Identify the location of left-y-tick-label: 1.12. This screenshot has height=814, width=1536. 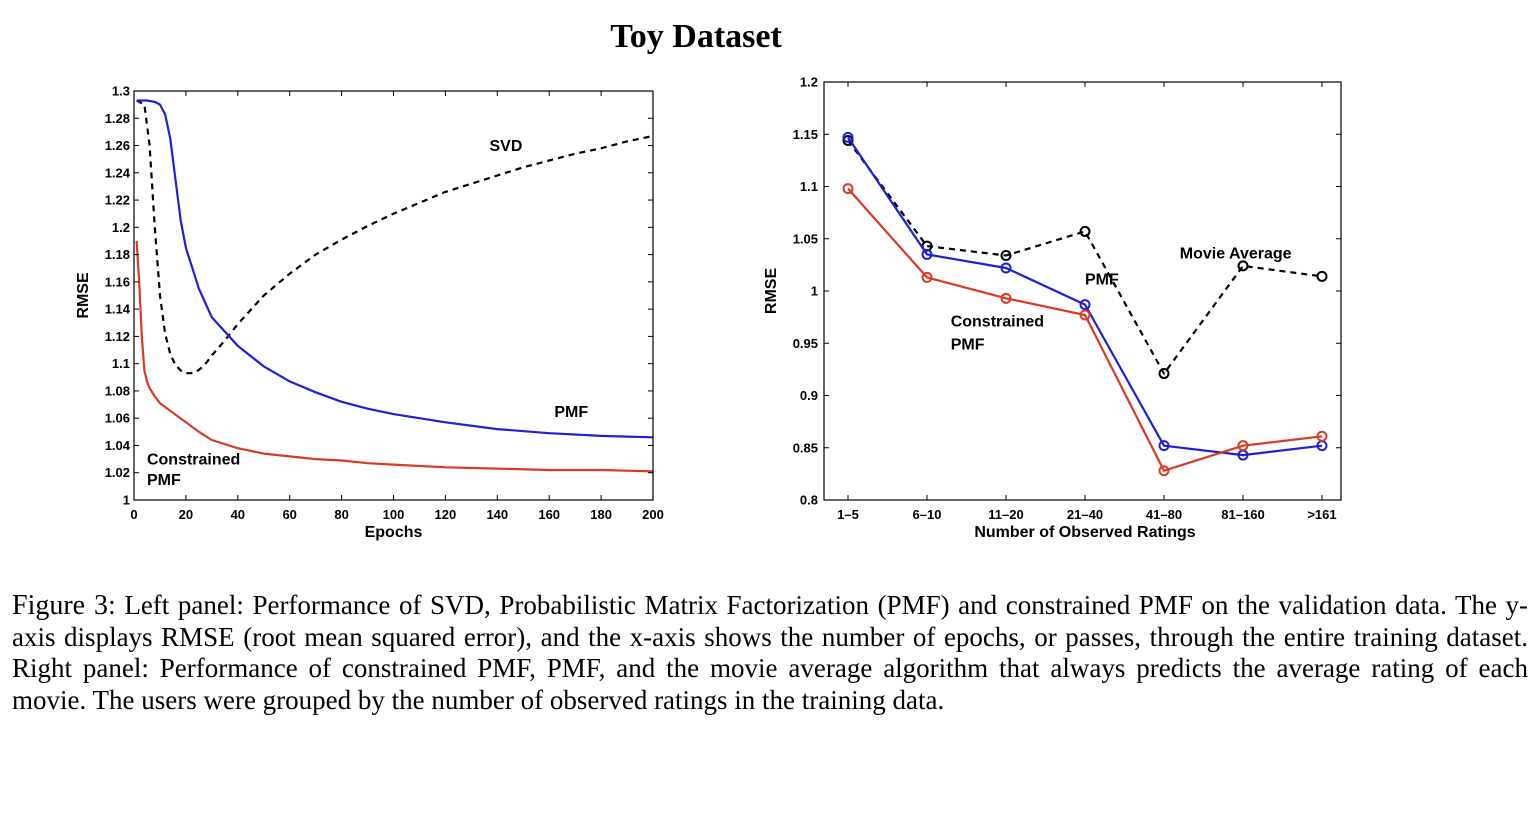
(117, 336).